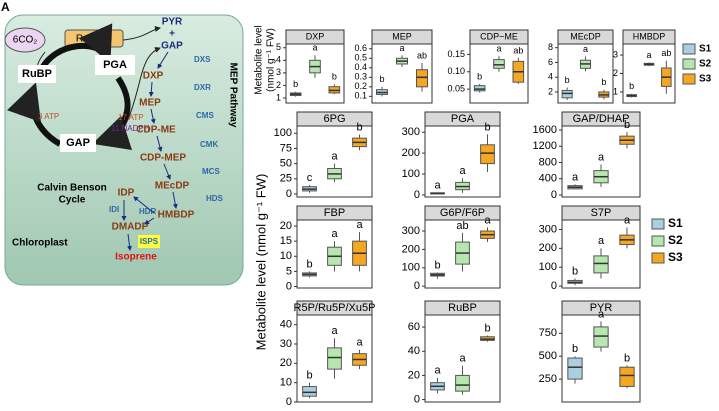 The height and width of the screenshot is (411, 719). Describe the element at coordinates (271, 60) in the screenshot. I see `y-axis-title: (nmol g⁻¹ FW)` at that location.